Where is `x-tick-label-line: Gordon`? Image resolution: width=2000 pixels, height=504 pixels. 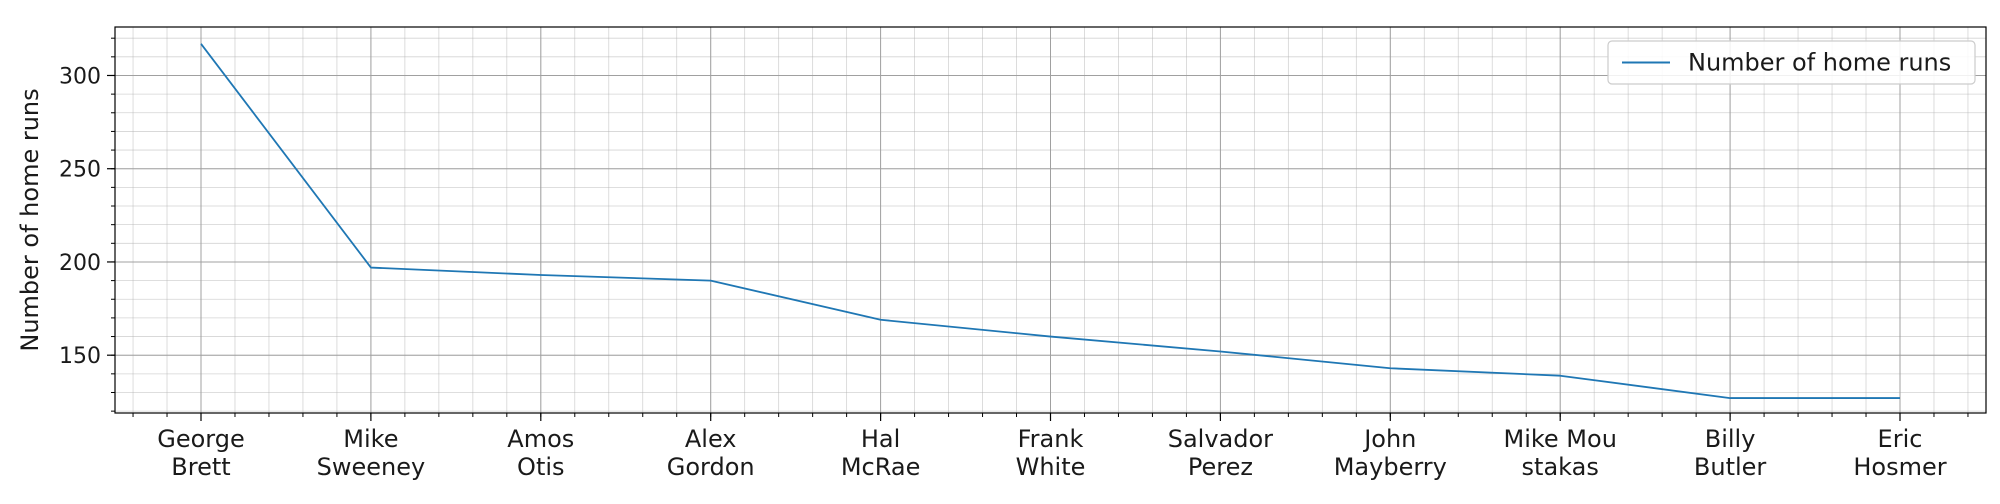 x-tick-label-line: Gordon is located at coordinates (711, 467).